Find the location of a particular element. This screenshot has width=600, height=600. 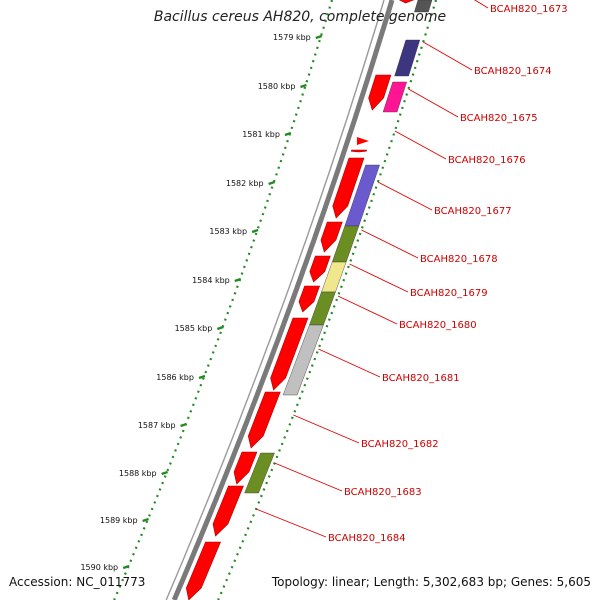

gene-label: BCAH820_1678 is located at coordinates (459, 259).